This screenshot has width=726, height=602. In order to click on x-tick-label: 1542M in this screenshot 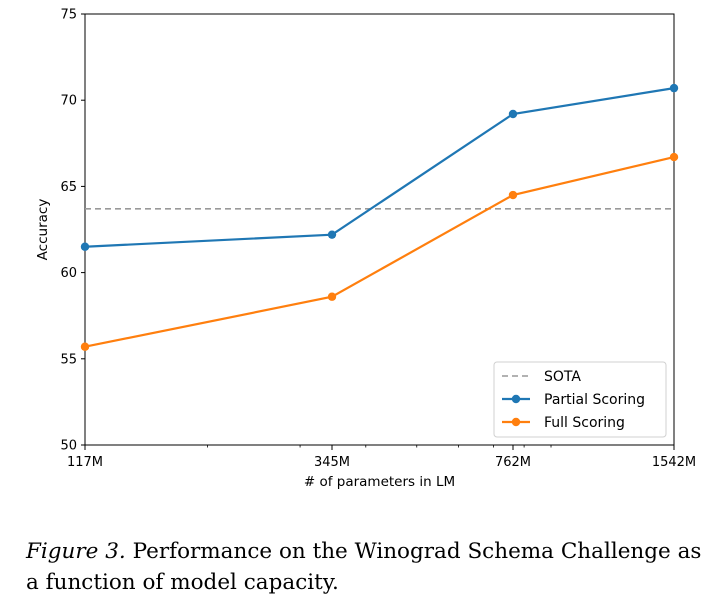, I will do `click(674, 462)`.